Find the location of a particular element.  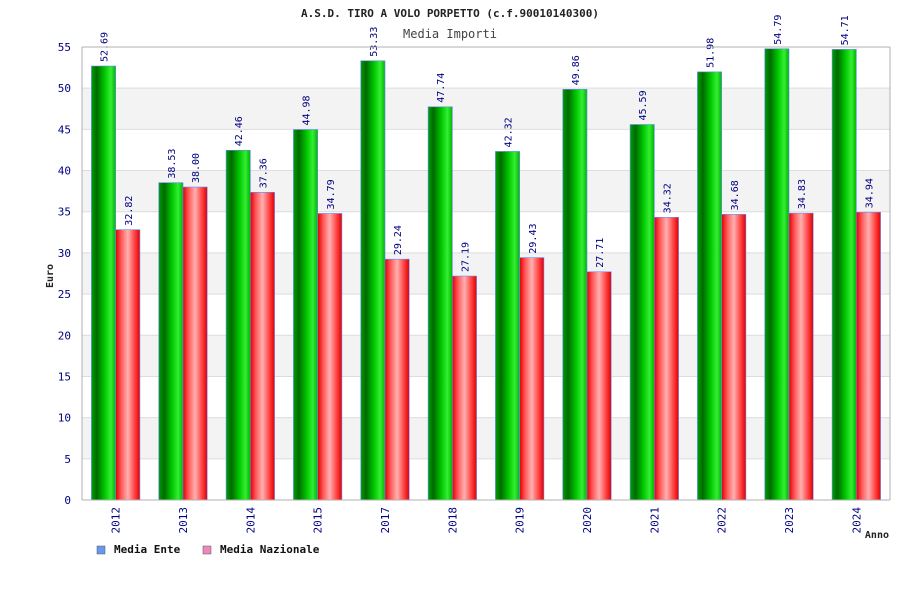

y-tick-label: 55 is located at coordinates (64, 47).